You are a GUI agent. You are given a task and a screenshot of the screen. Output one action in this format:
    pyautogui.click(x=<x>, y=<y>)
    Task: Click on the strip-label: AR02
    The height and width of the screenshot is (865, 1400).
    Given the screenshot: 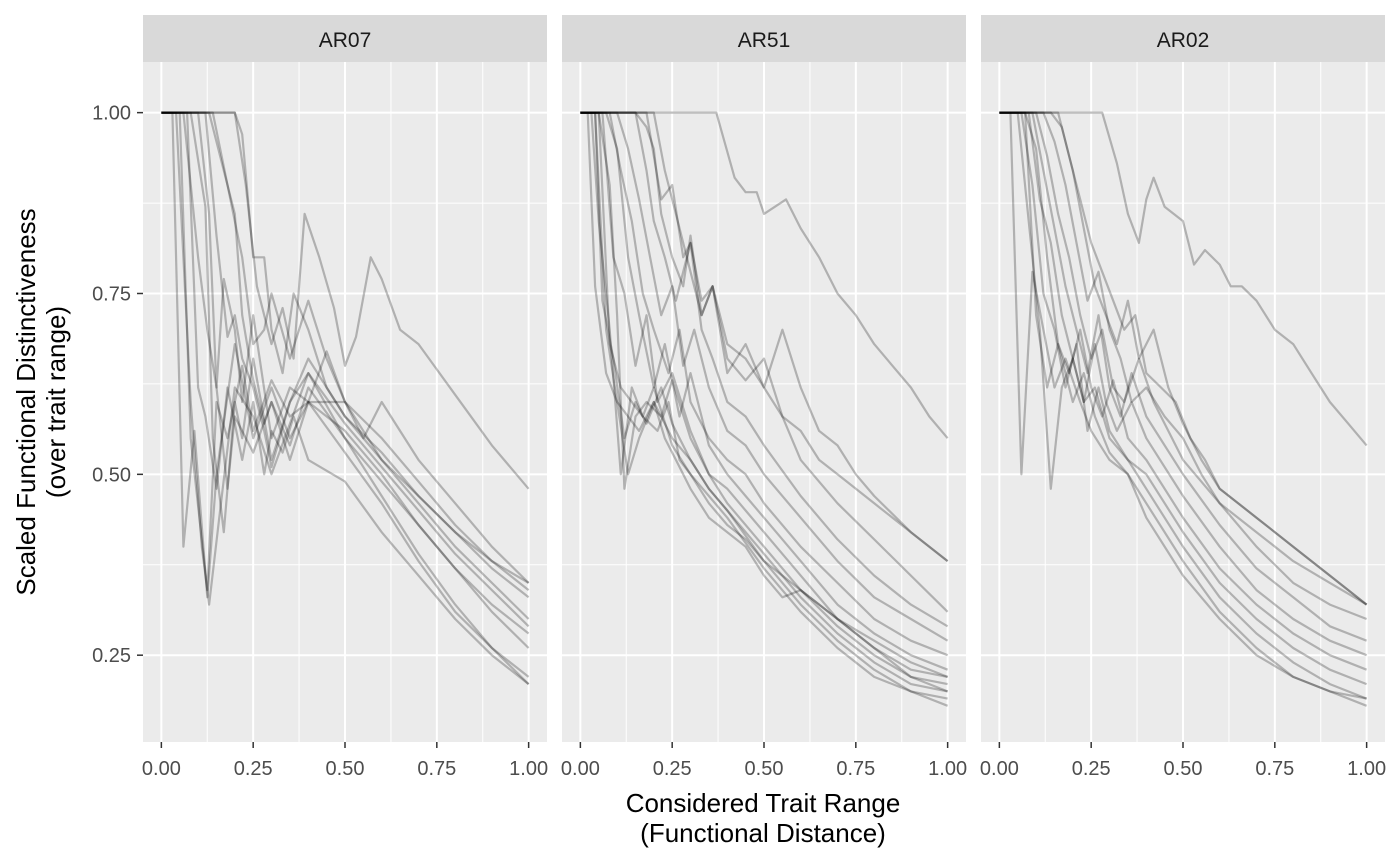 What is the action you would take?
    pyautogui.click(x=1183, y=40)
    